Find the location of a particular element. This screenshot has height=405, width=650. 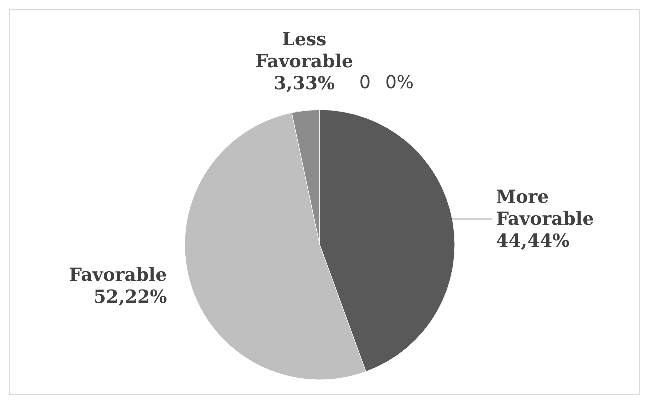

data-label: 3,33% is located at coordinates (304, 83).